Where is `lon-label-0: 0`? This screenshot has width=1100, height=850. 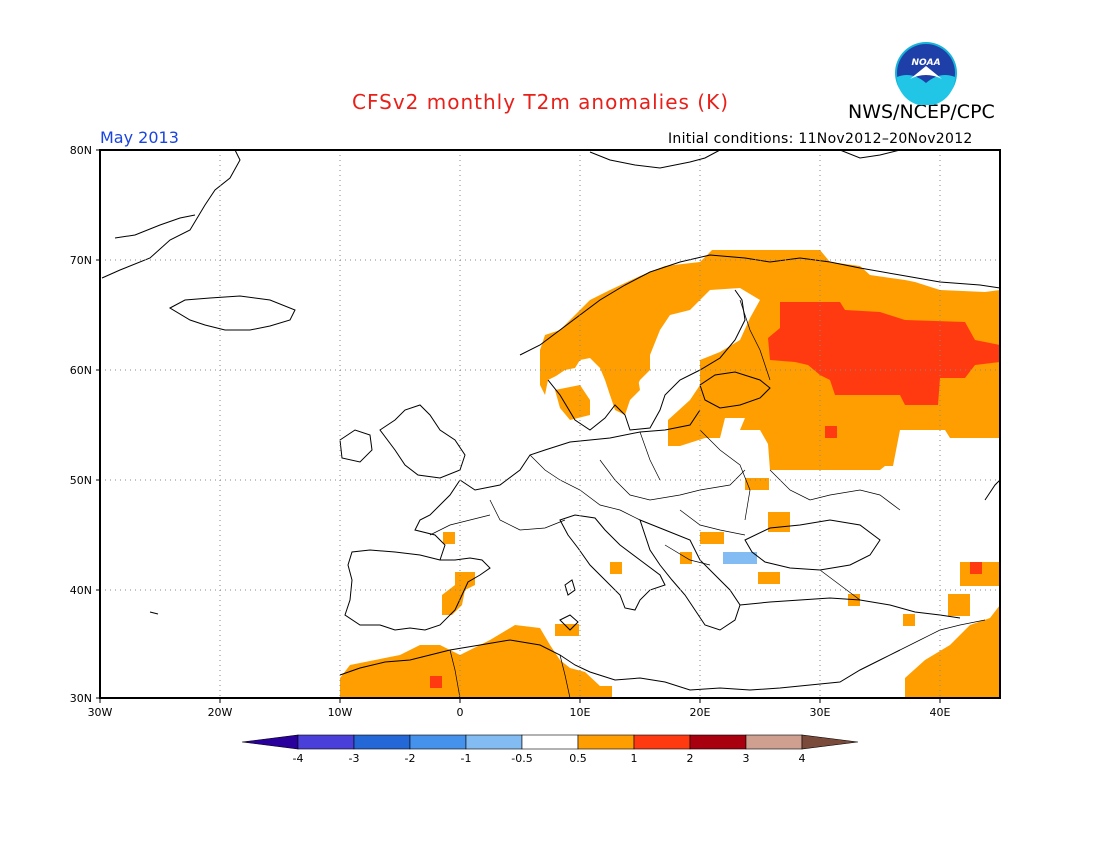
lon-label-0: 0 is located at coordinates (460, 712).